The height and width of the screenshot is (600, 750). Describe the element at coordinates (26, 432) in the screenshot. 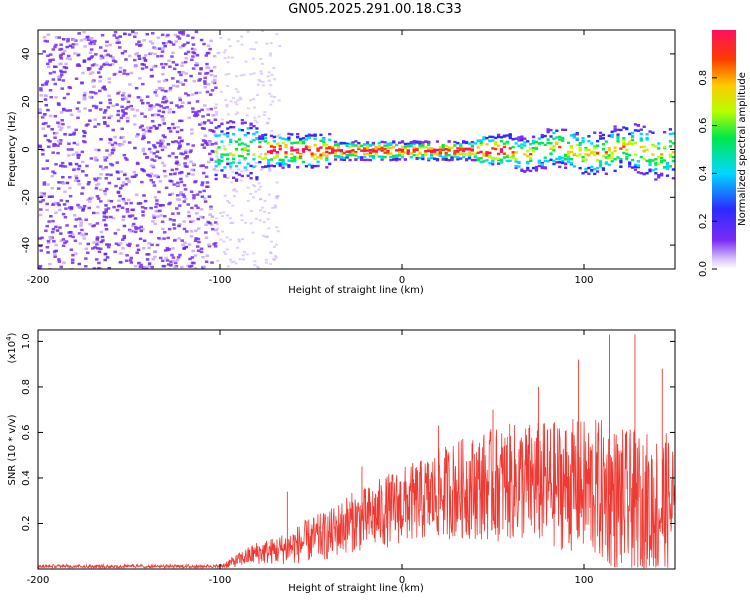

I see `snr-ytick-label: 0.6` at that location.